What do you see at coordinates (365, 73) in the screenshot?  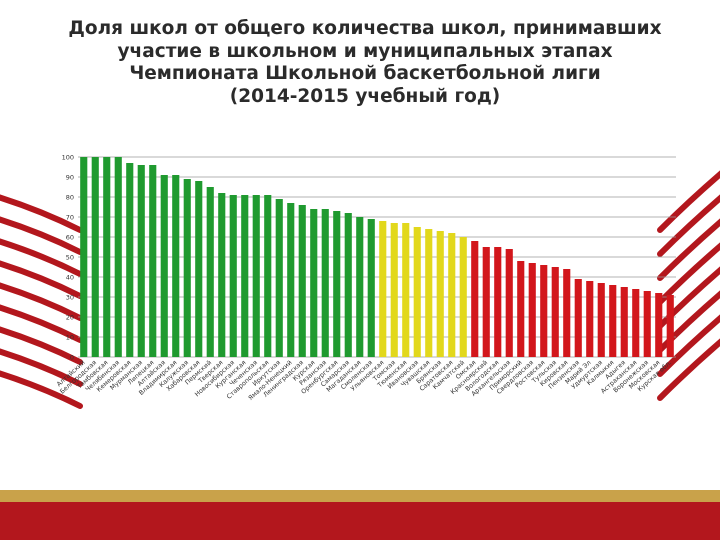 I see `title-line: Чемпионата Школьной баскетбольной лиги` at bounding box center [365, 73].